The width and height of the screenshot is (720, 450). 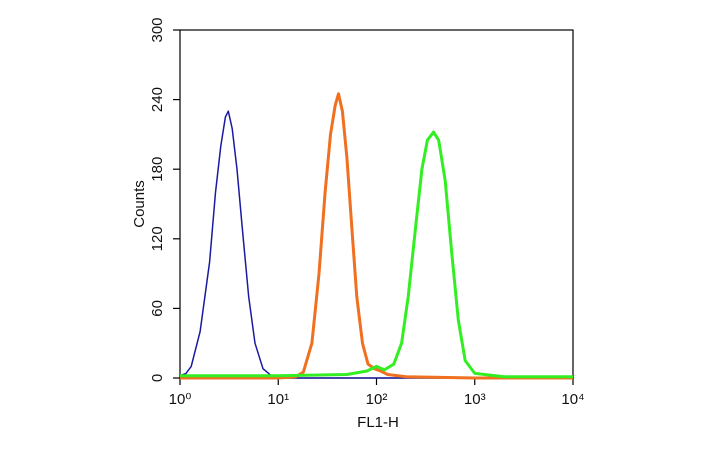 What do you see at coordinates (139, 204) in the screenshot?
I see `y-axis-label: Counts` at bounding box center [139, 204].